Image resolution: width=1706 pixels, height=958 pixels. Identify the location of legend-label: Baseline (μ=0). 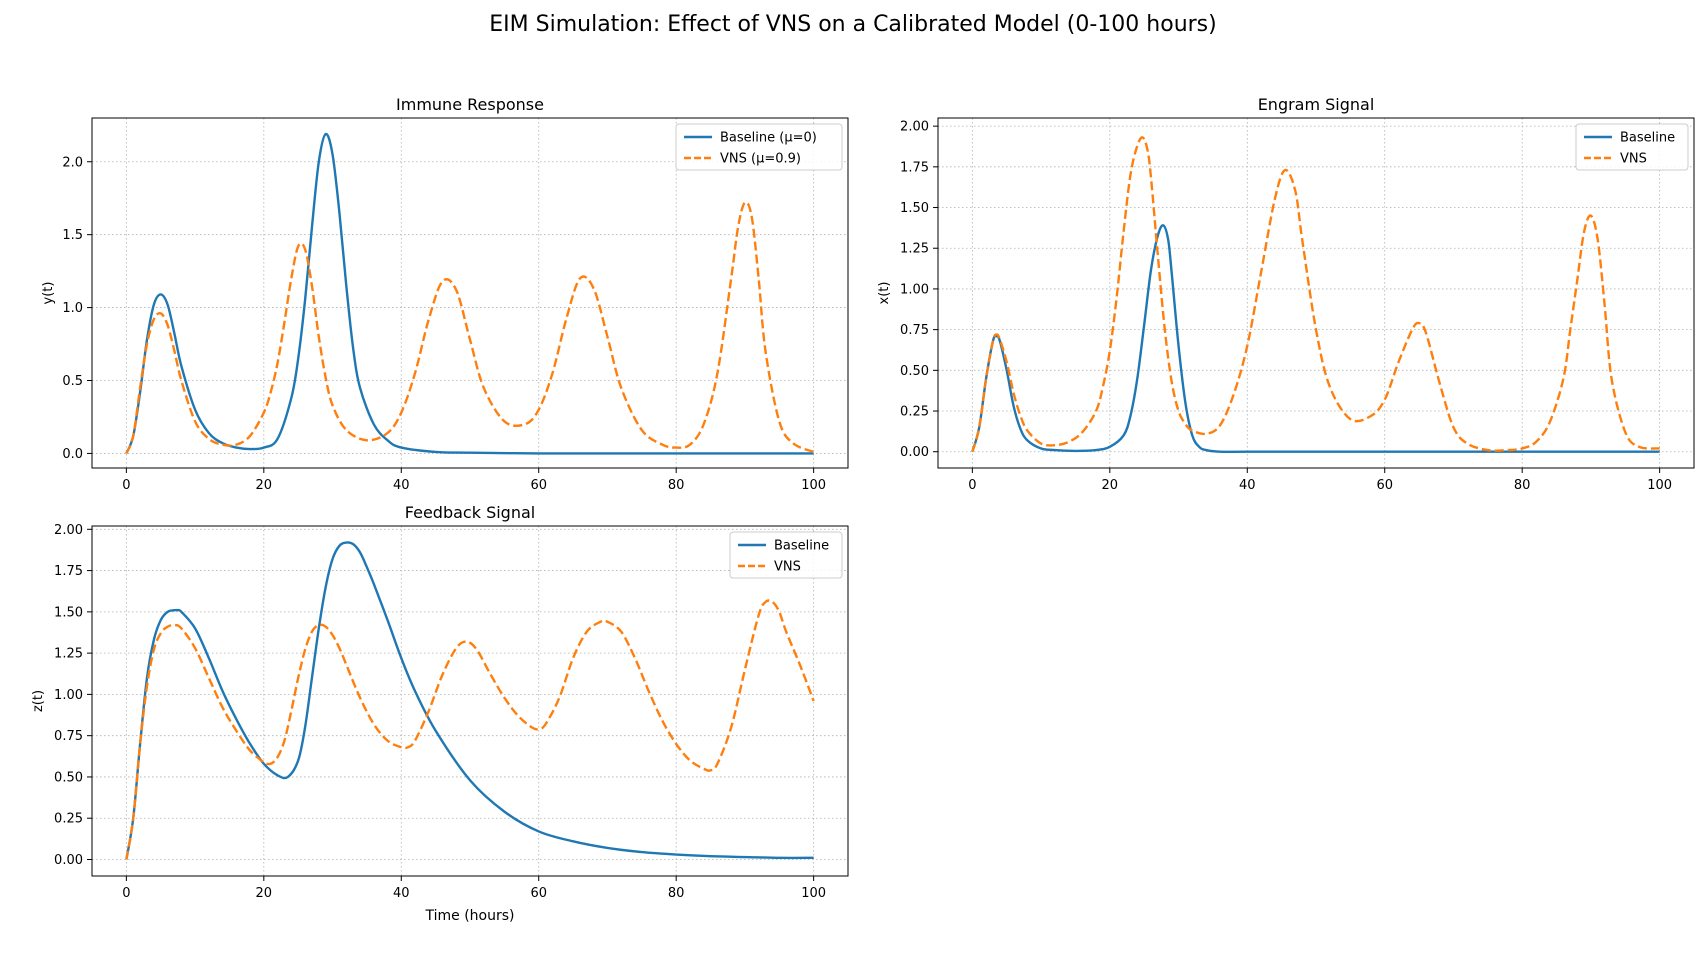
(768, 138).